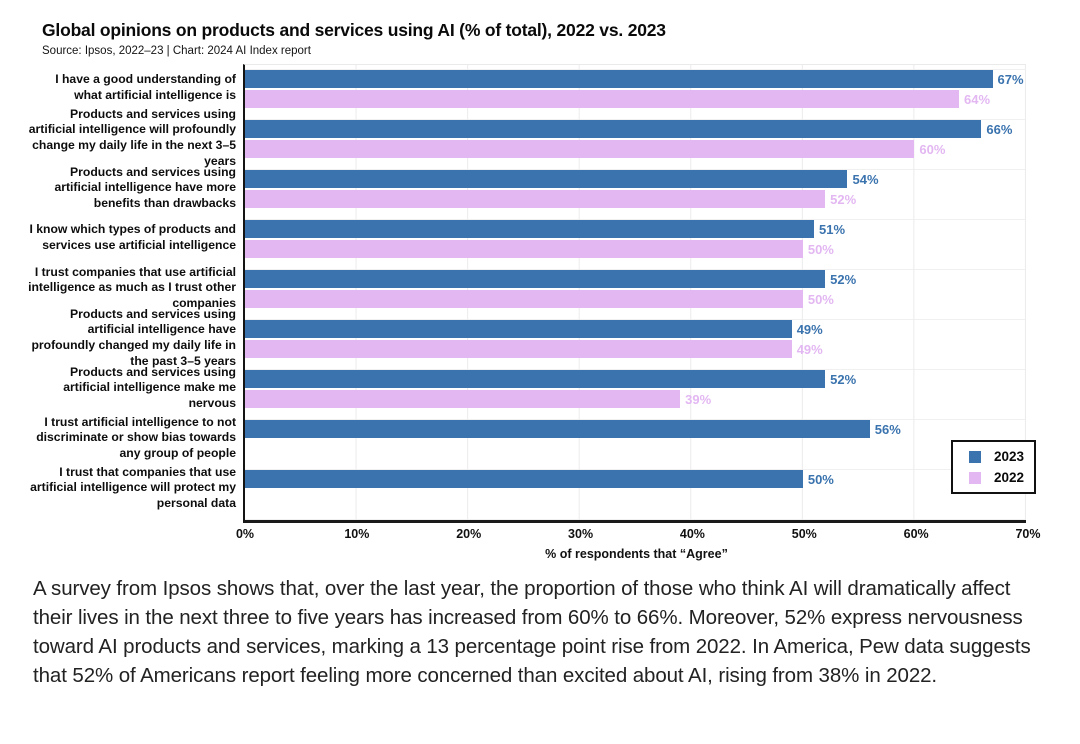  Describe the element at coordinates (1010, 79) in the screenshot. I see `value-label-2023: 67%` at that location.